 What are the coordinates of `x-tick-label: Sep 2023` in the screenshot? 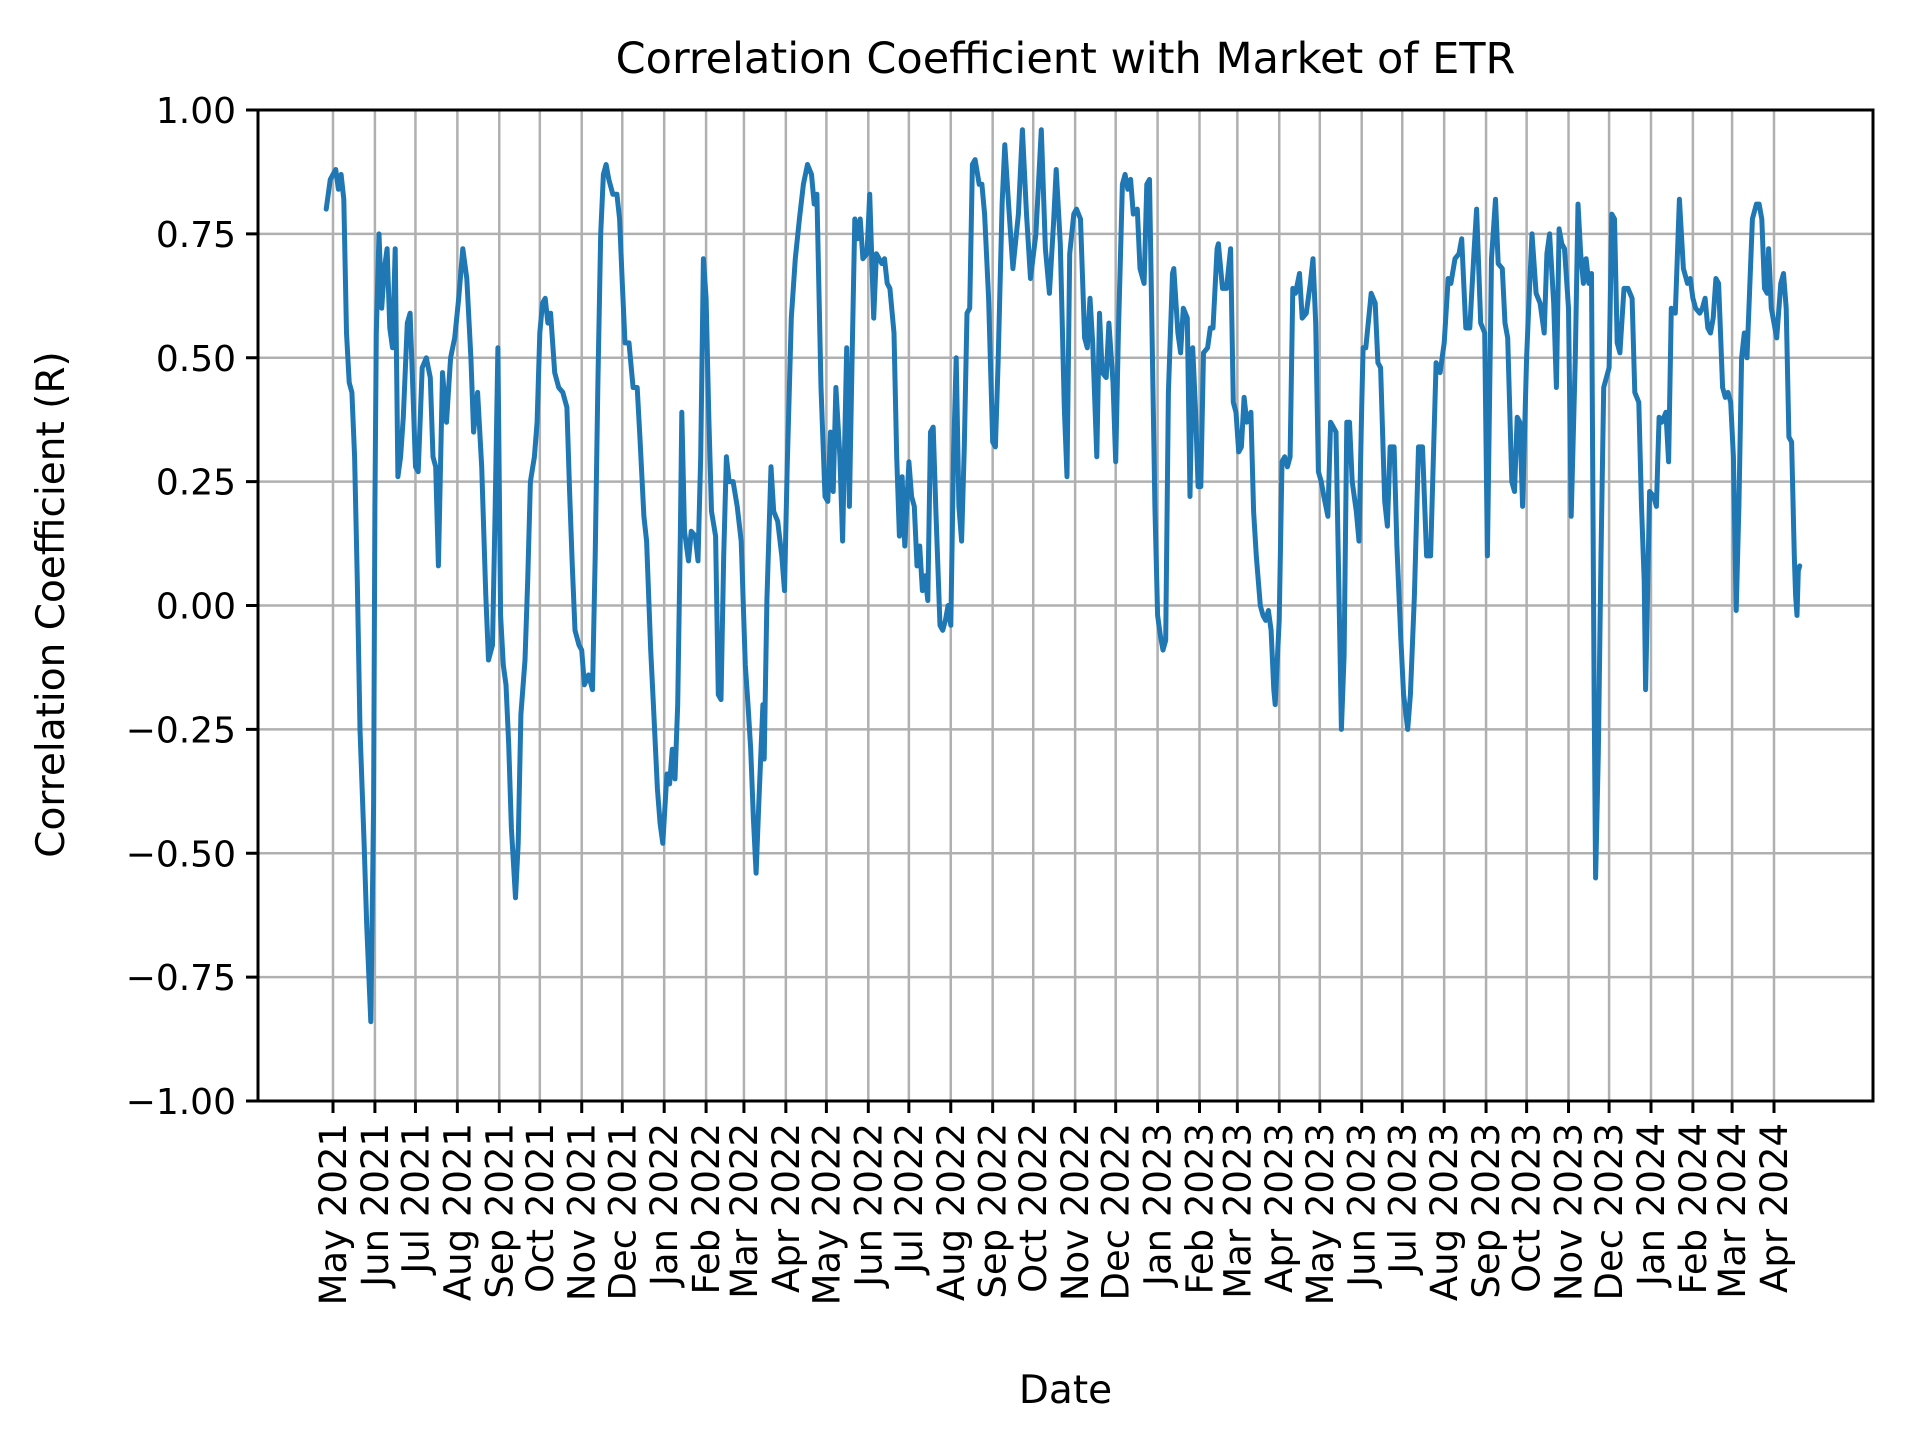 It's located at (1486, 1211).